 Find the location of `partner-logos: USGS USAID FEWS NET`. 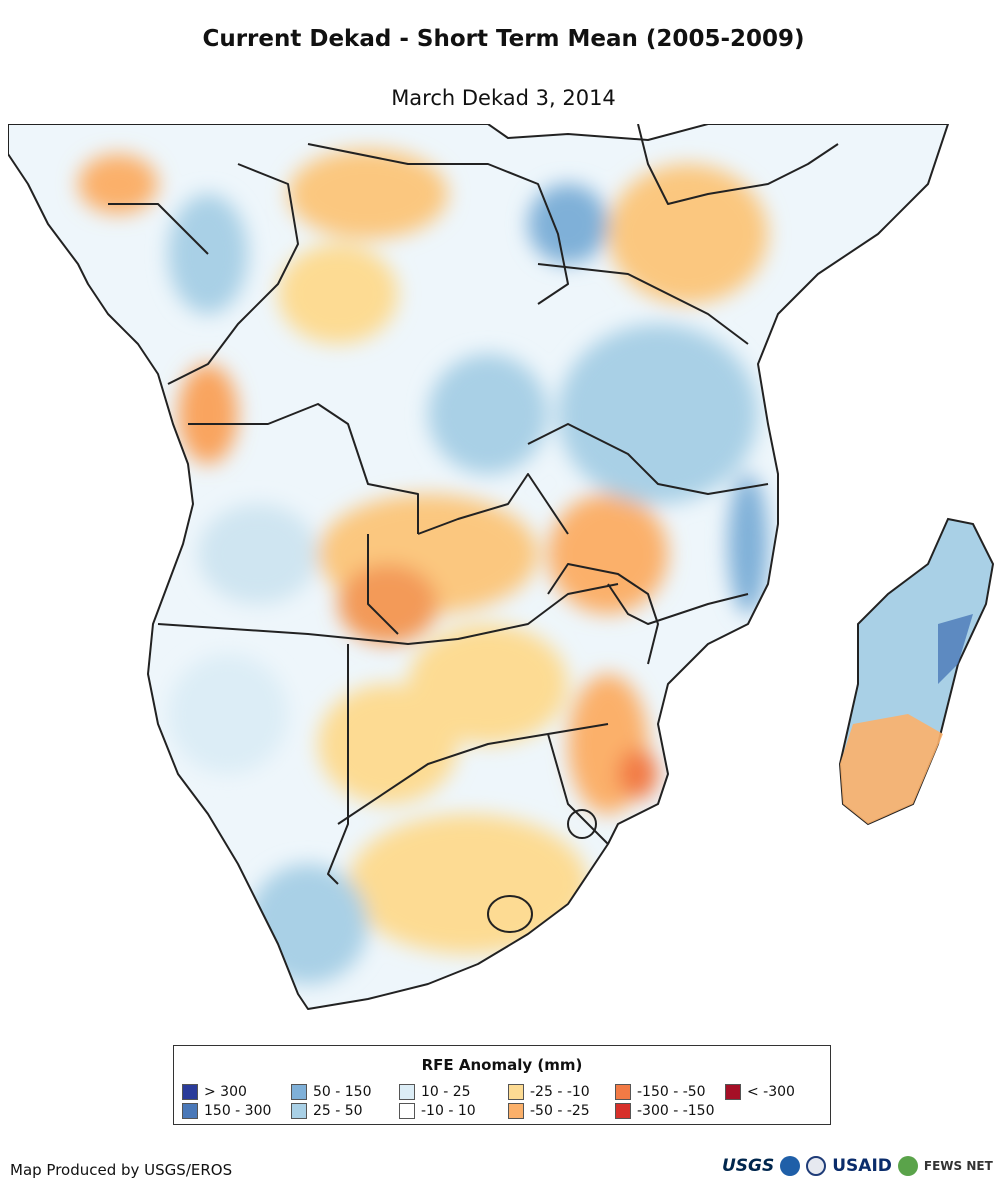

partner-logos: USGS USAID FEWS NET is located at coordinates (857, 1166).